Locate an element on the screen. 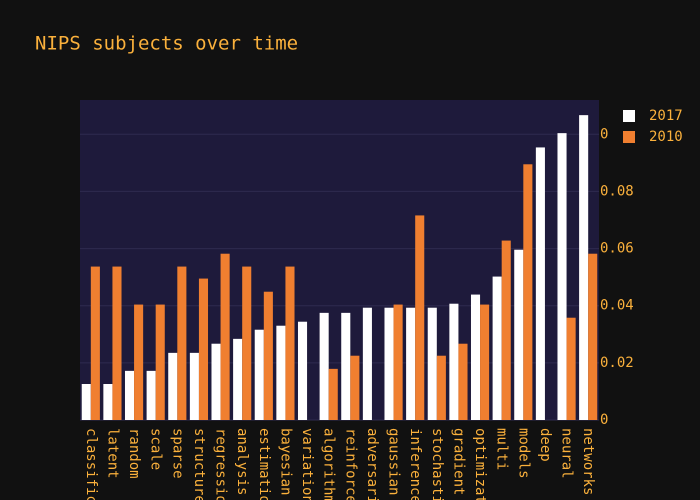 Image resolution: width=700 pixels, height=500 pixels. x-tick-label: inference is located at coordinates (415, 464).